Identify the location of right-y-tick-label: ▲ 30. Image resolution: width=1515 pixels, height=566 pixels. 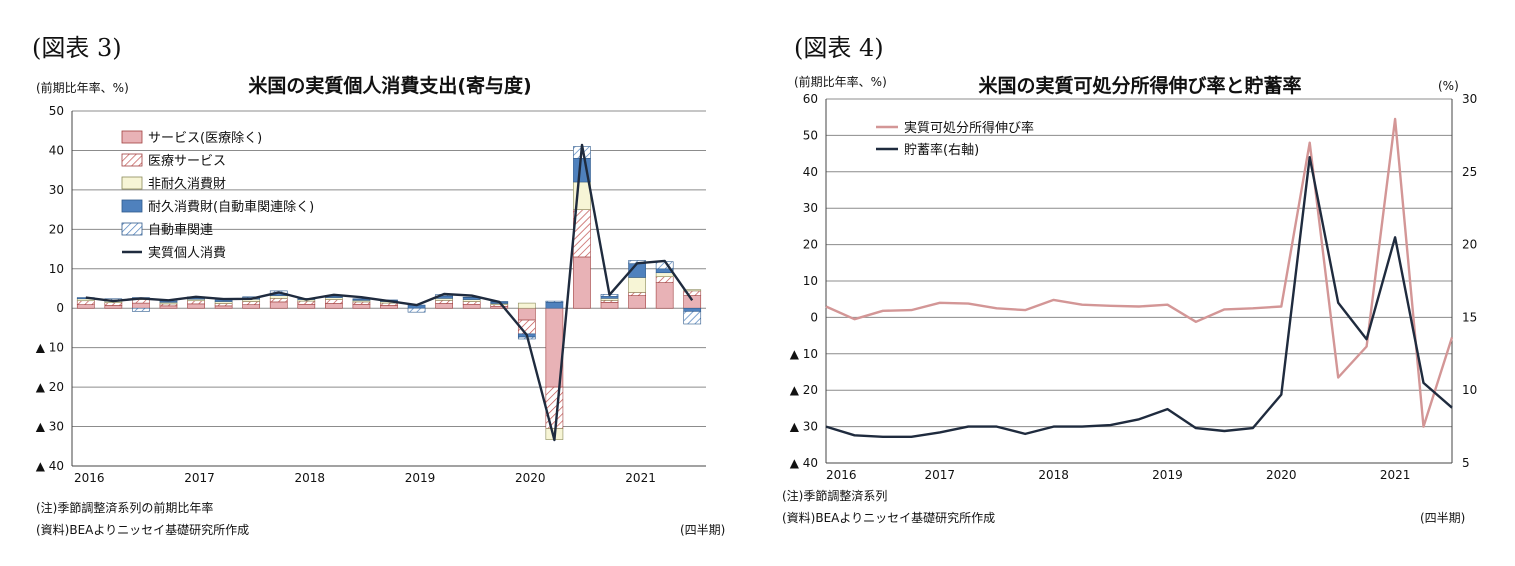
(804, 427).